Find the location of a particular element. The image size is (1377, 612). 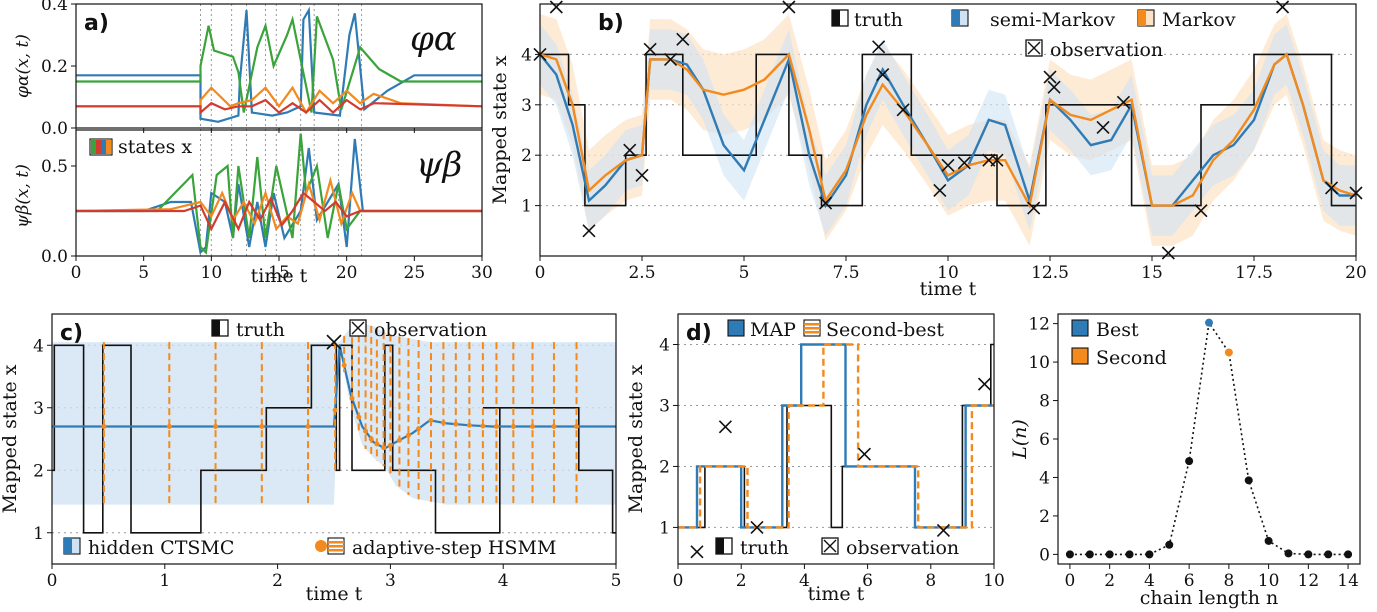

d-y-label: Mapped state x is located at coordinates (636, 438).